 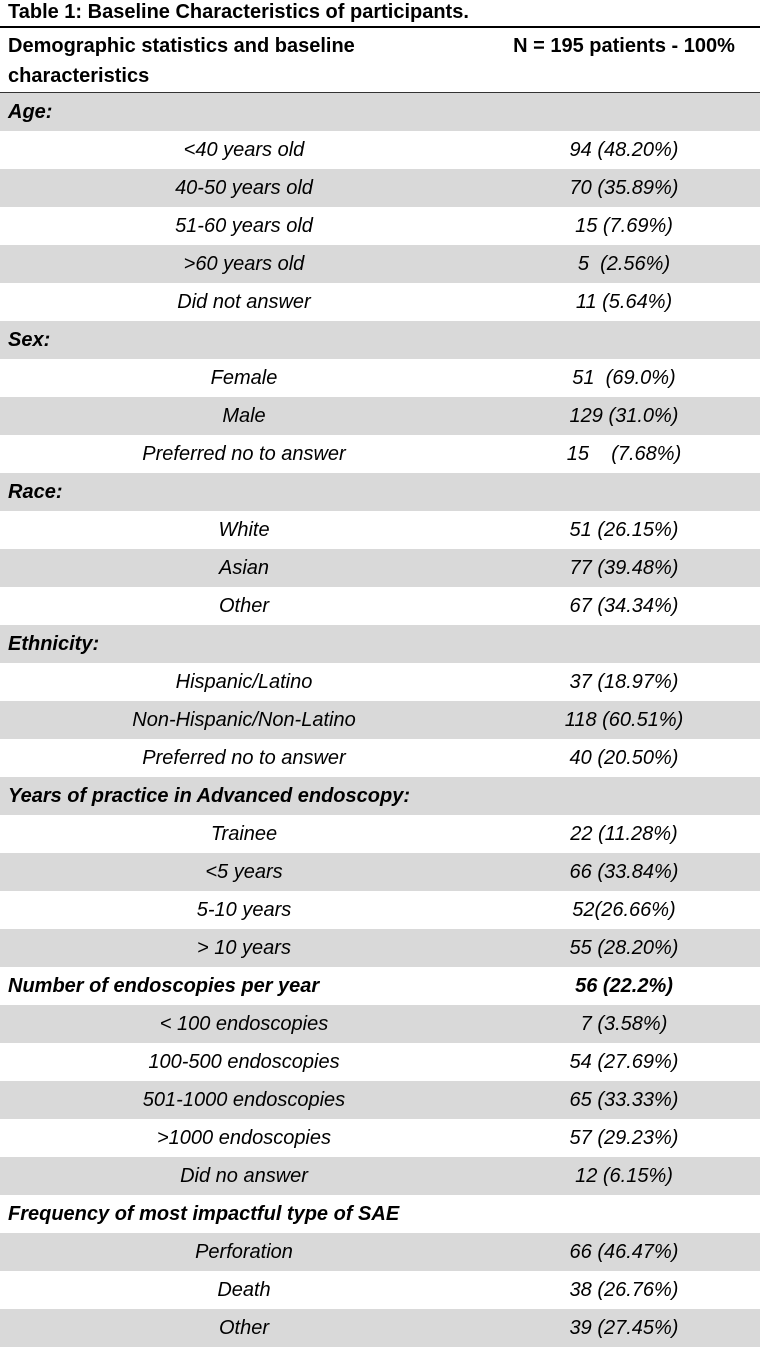 What do you see at coordinates (244, 188) in the screenshot?
I see `row-label: 40-50 years old` at bounding box center [244, 188].